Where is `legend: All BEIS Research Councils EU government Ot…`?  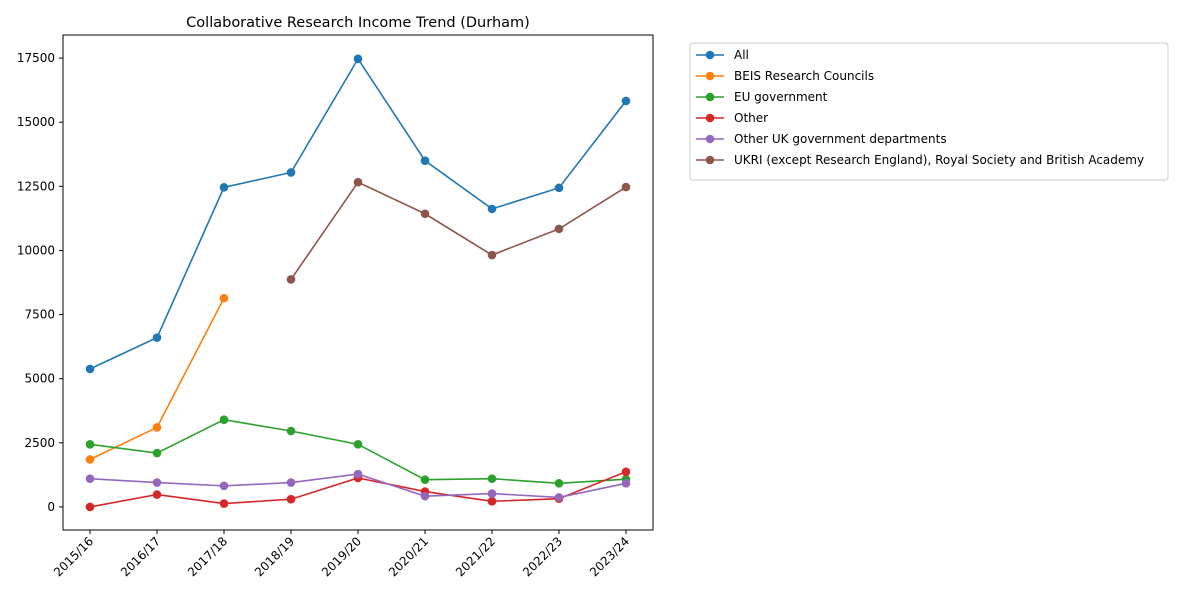 legend: All BEIS Research Councils EU government Ot… is located at coordinates (929, 111).